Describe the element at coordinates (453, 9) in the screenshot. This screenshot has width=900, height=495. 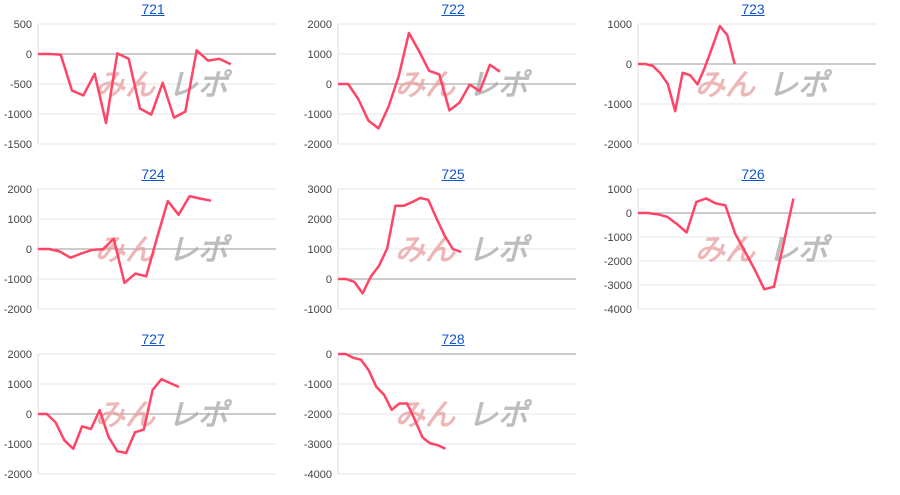
I see `chart-title-link: 722` at that location.